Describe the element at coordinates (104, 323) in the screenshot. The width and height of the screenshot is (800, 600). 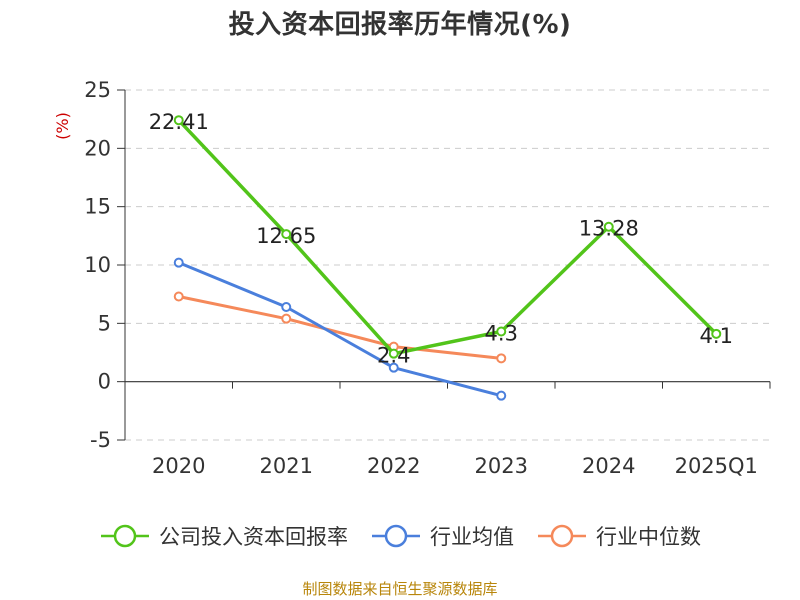
I see `y-tick-label: 5` at that location.